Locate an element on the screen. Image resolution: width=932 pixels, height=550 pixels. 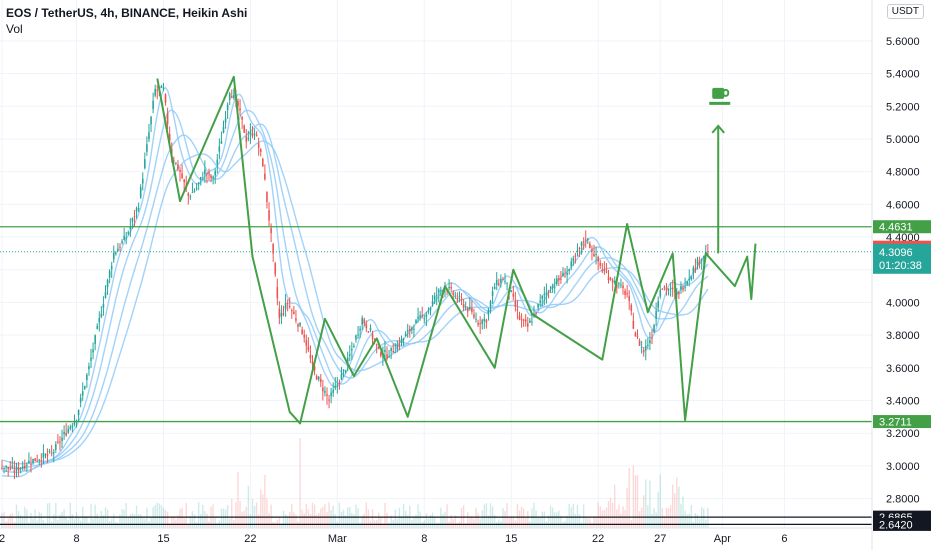
time-axis: 2 8 15 22 Mar 8 15 22 27 Apr 6 is located at coordinates (436, 536).